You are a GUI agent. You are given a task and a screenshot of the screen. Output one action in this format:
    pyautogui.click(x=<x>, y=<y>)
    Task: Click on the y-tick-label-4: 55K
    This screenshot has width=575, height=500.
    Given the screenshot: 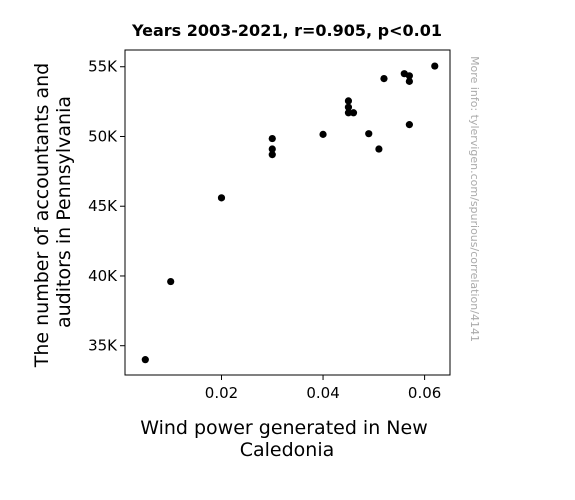 What is the action you would take?
    pyautogui.click(x=103, y=67)
    